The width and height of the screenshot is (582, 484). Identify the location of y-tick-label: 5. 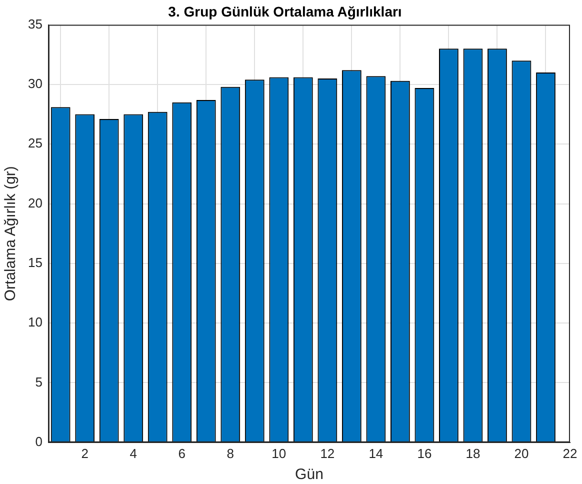
(38, 382).